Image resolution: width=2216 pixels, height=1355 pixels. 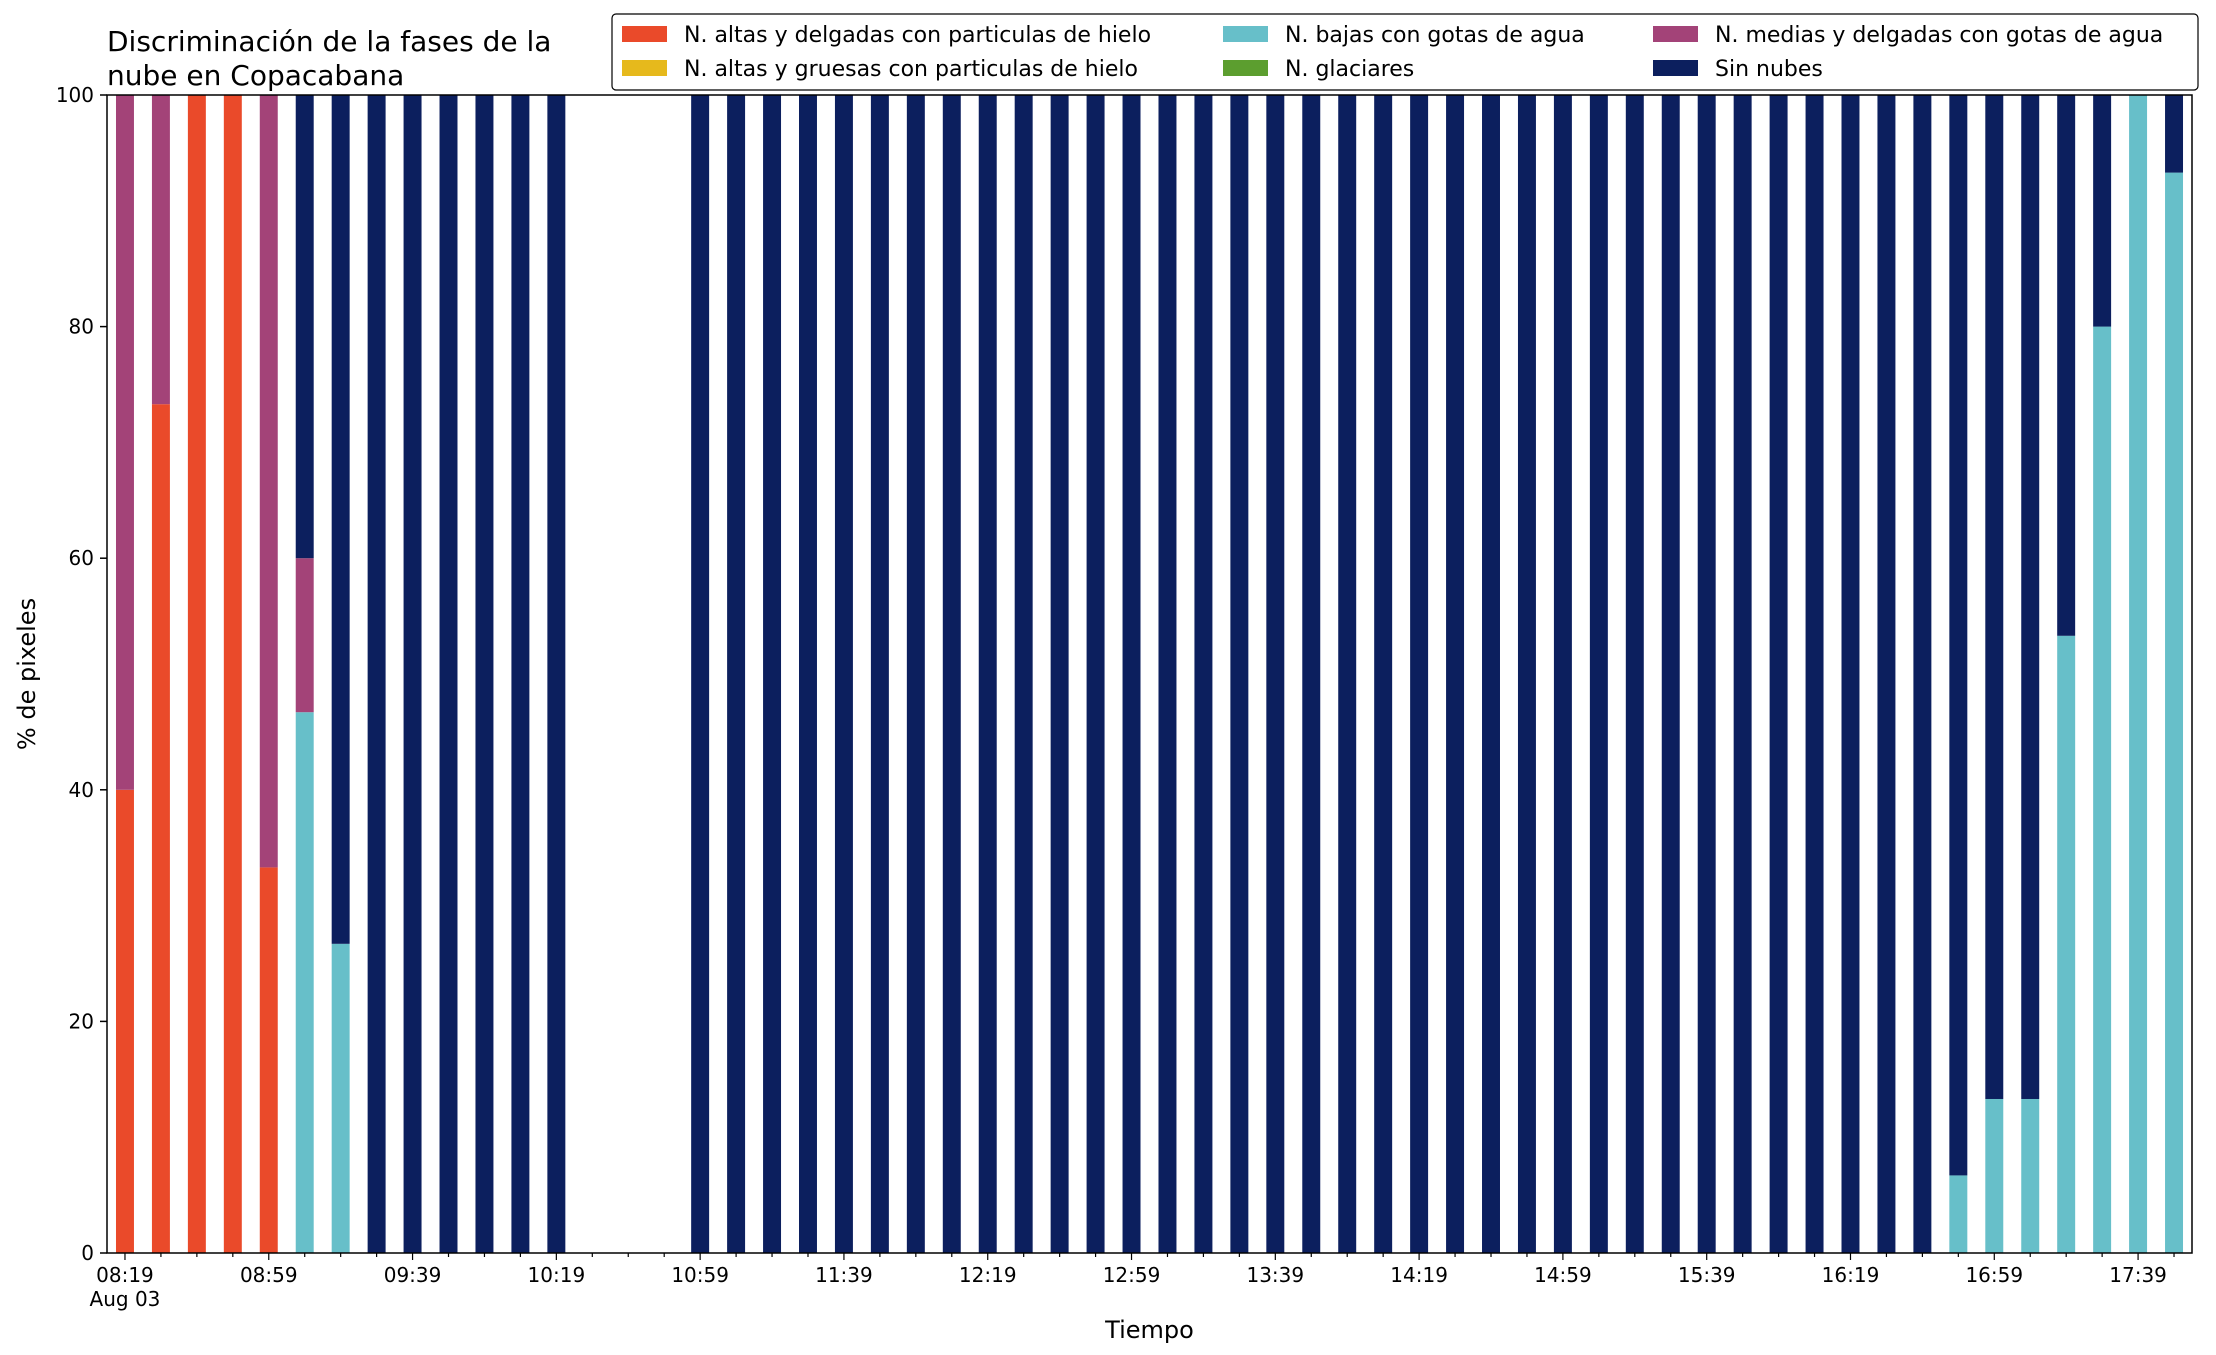 I want to click on legend-label: Sin nubes, so click(x=1769, y=69).